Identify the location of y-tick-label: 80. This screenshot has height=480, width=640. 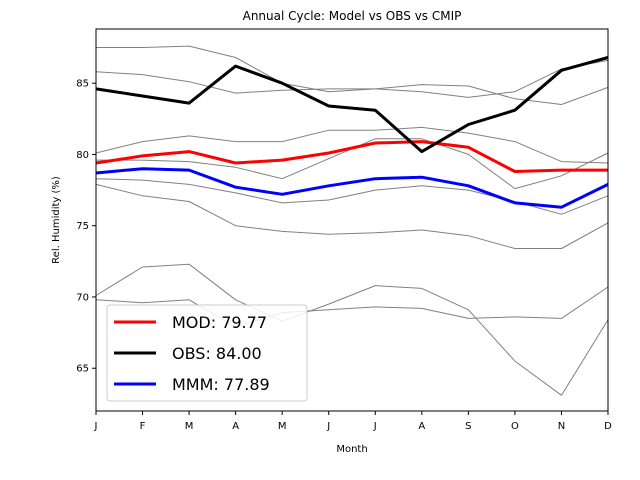
(82, 155).